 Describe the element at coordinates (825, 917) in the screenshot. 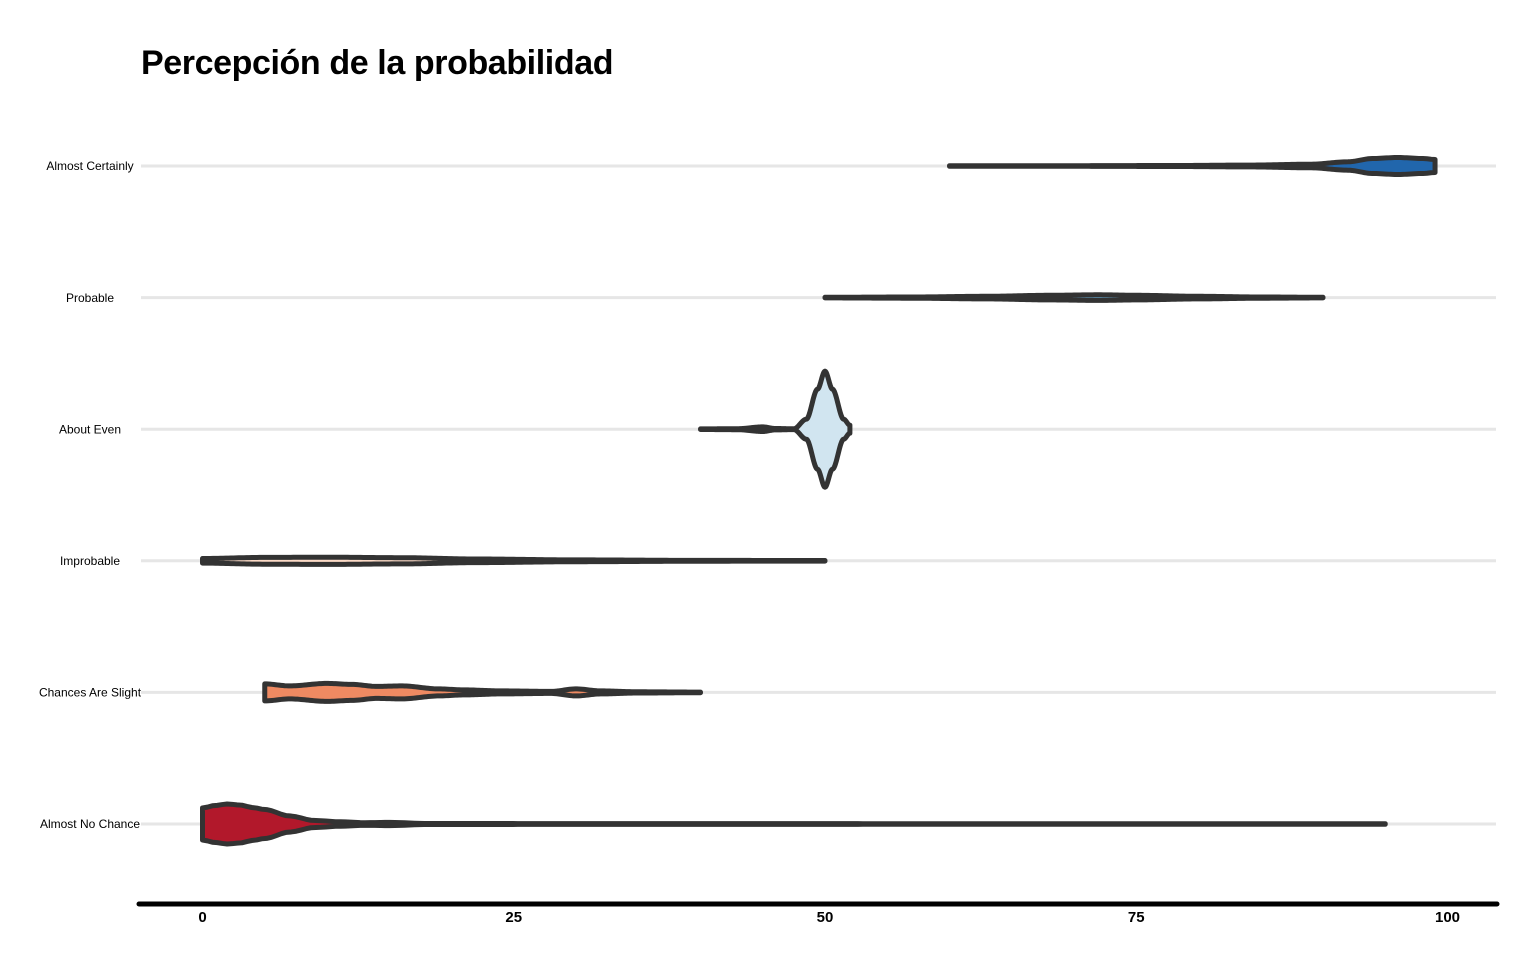

I see `x-tick-label-50: 50` at that location.